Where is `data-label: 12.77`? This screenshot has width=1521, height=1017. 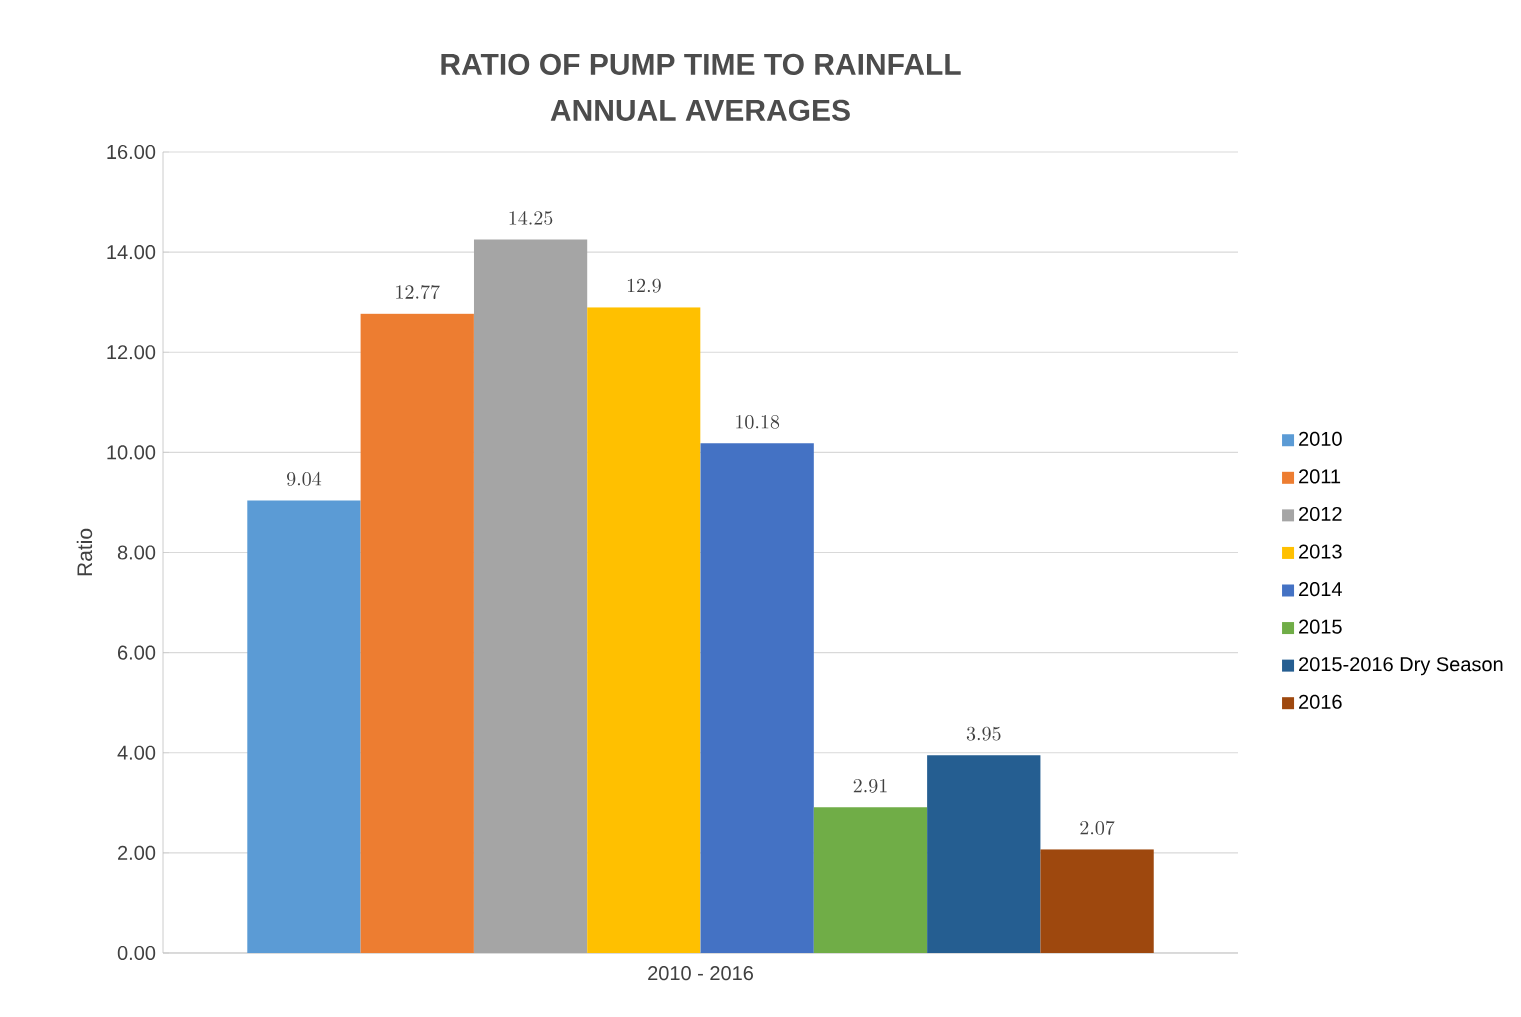 data-label: 12.77 is located at coordinates (418, 292).